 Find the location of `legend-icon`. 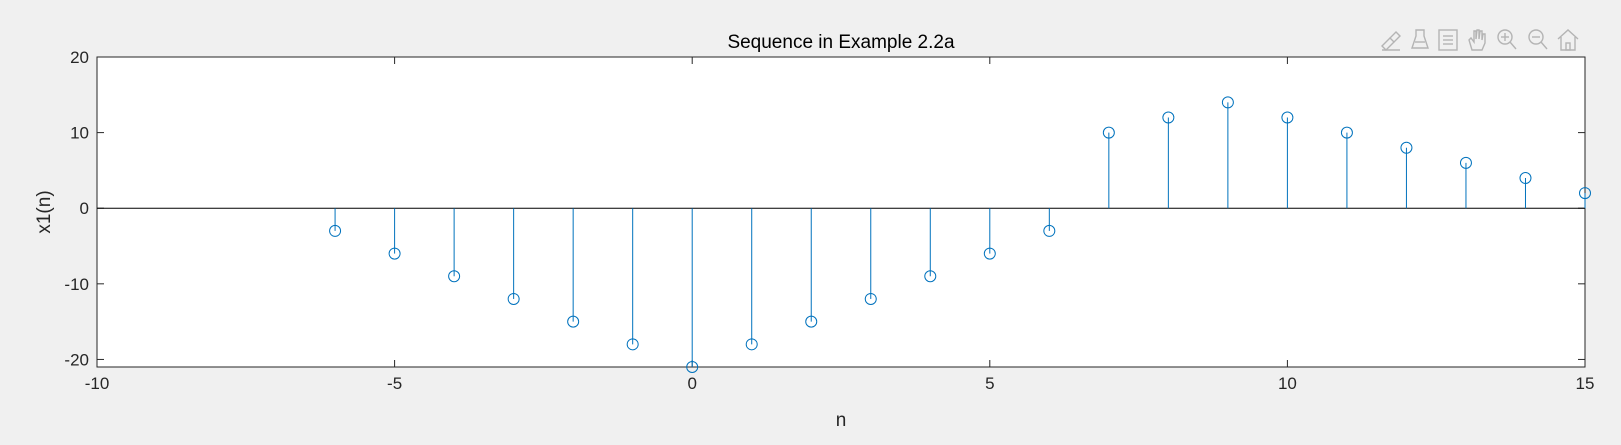

legend-icon is located at coordinates (1448, 40).